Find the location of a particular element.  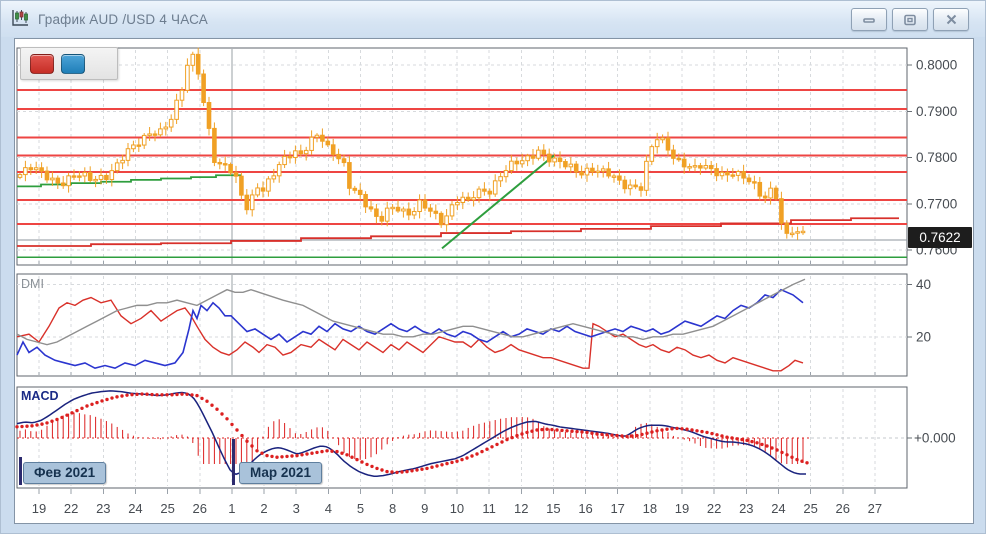

month-start-marker-mar is located at coordinates (233, 462).